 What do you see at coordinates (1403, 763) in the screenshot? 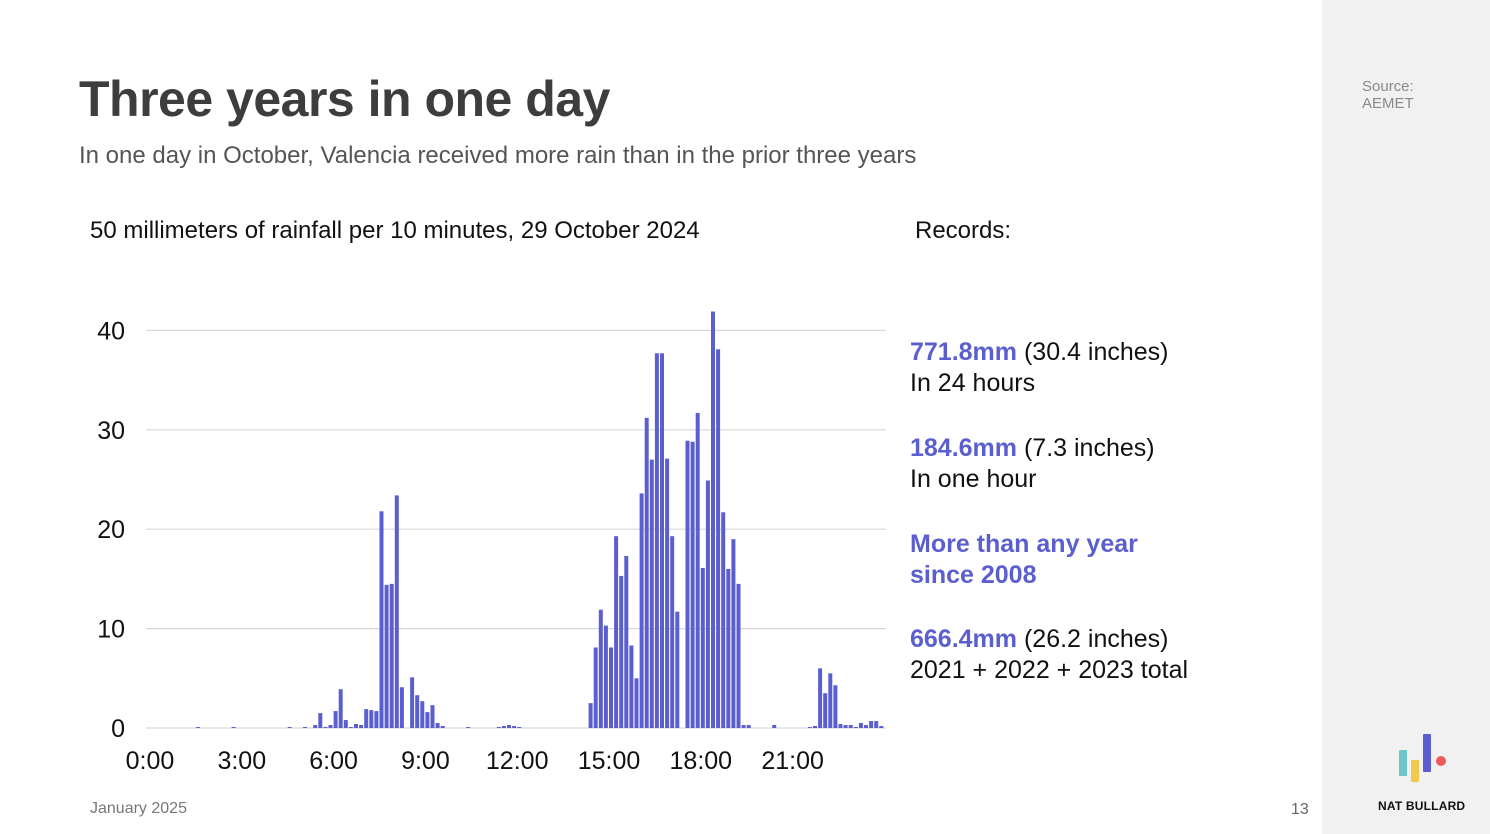
I see `logo-teal-bar` at bounding box center [1403, 763].